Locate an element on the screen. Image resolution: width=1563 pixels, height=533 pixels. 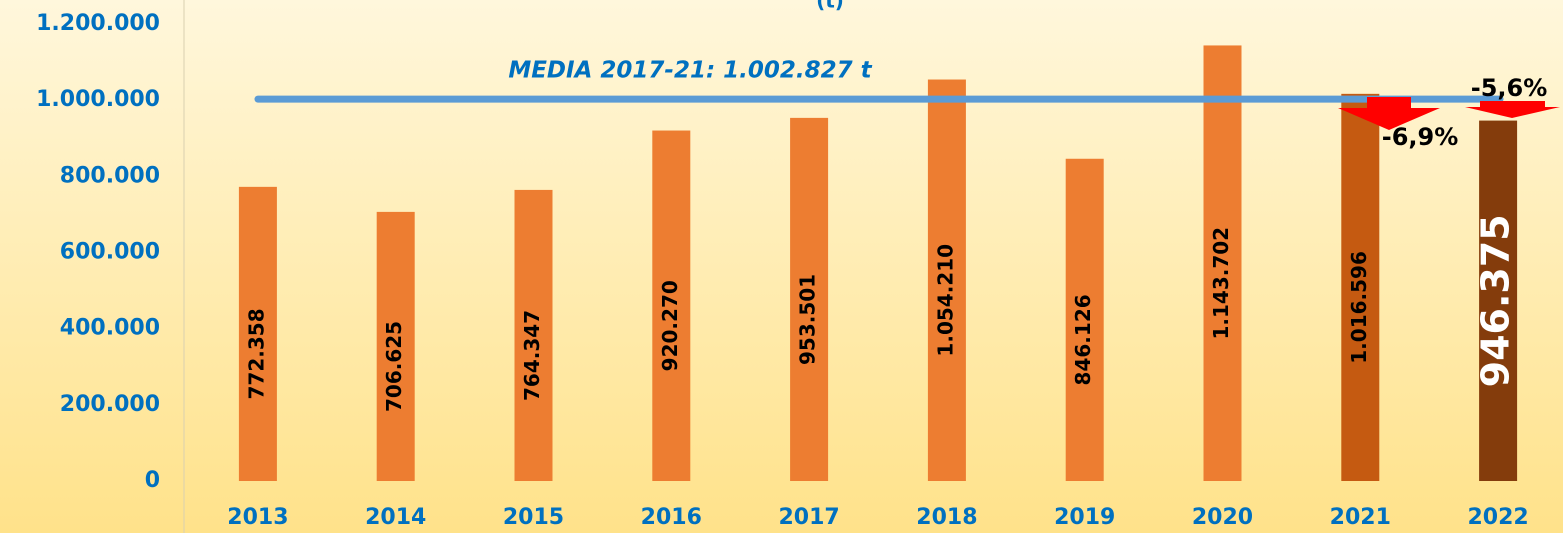
x-tick-label: 2019 is located at coordinates (1084, 517).